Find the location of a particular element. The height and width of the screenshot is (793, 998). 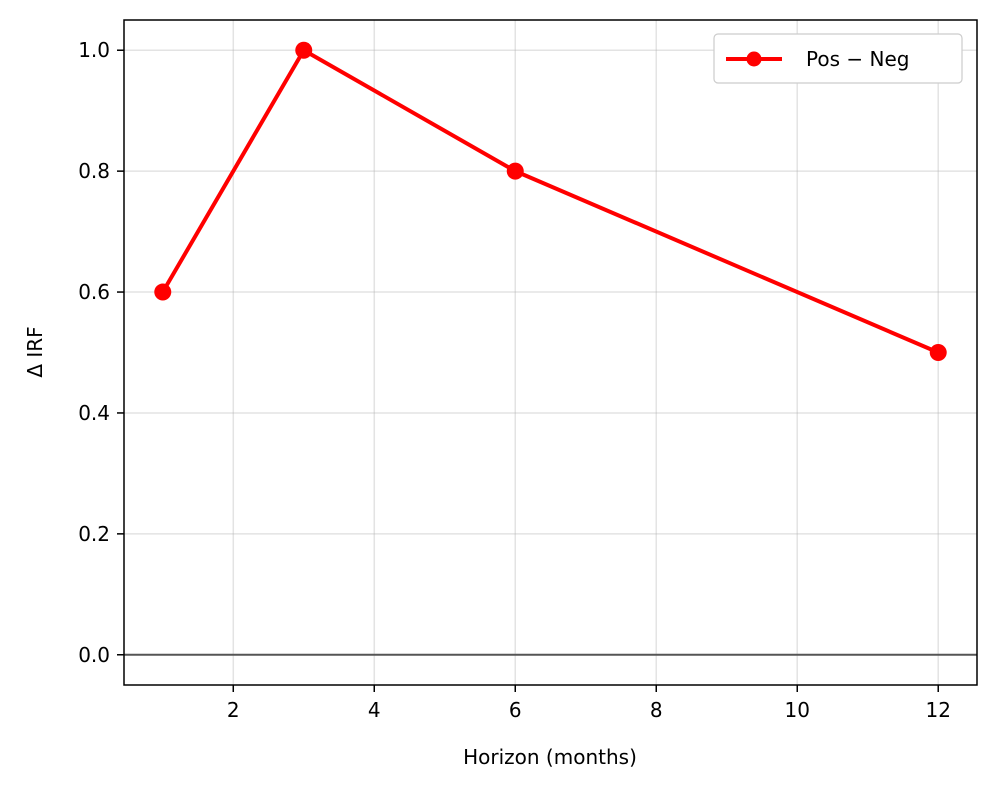

legend: Pos − Neg is located at coordinates (838, 58).